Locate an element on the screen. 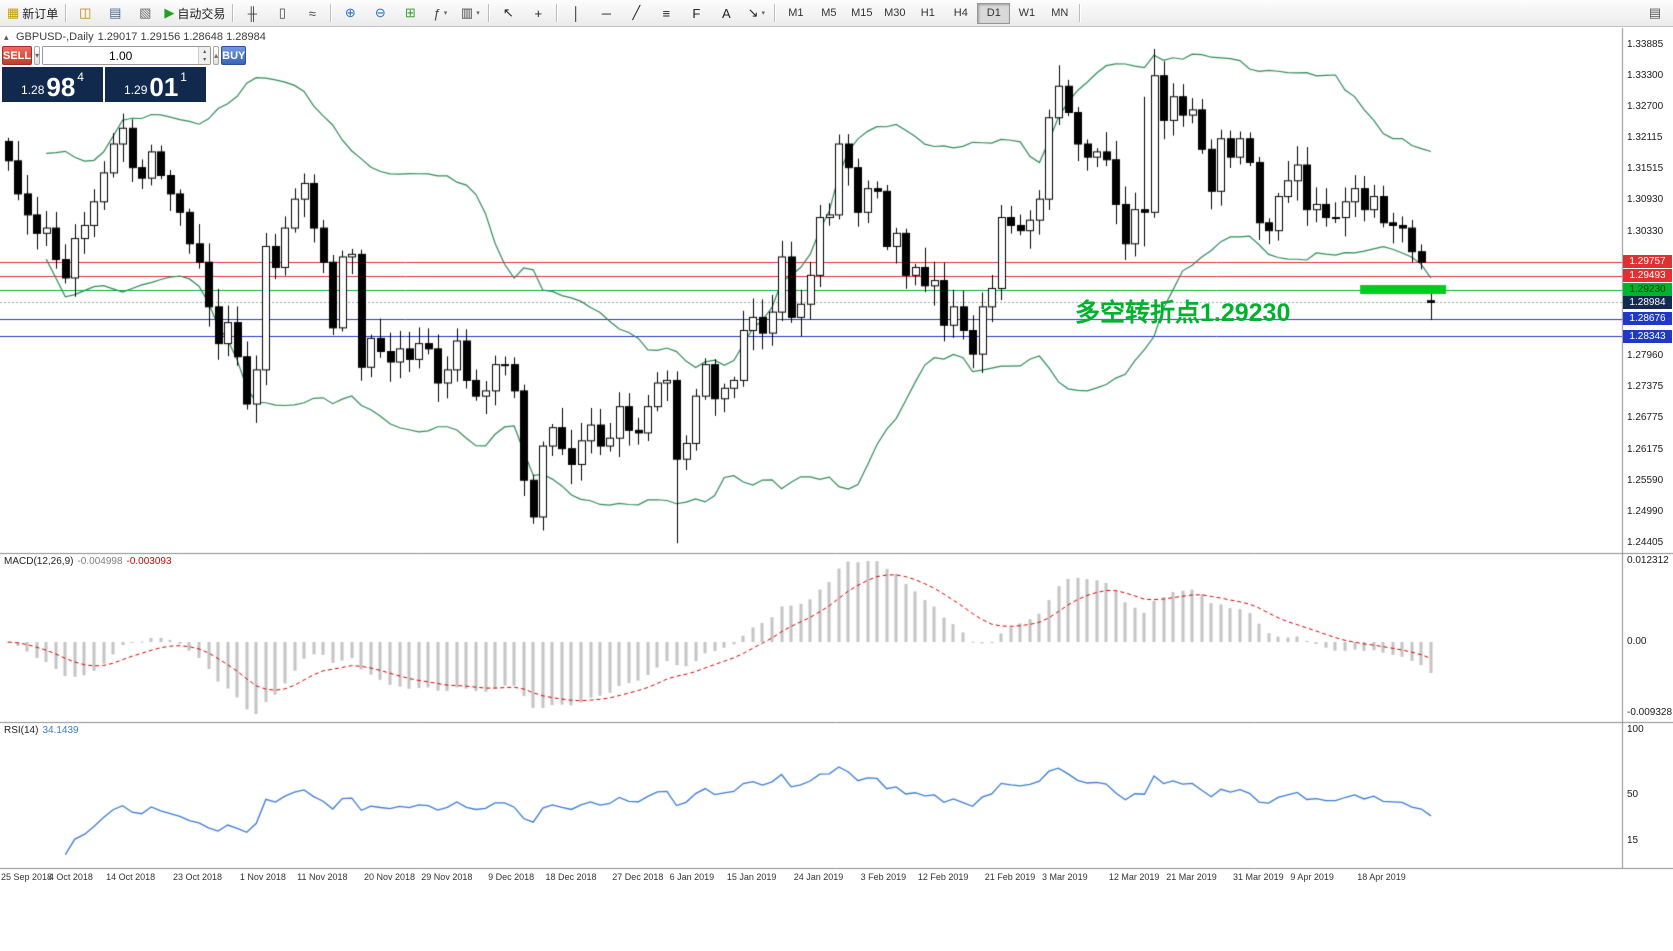 The height and width of the screenshot is (951, 1673). indicators-button: ƒ ▾ is located at coordinates (440, 13).